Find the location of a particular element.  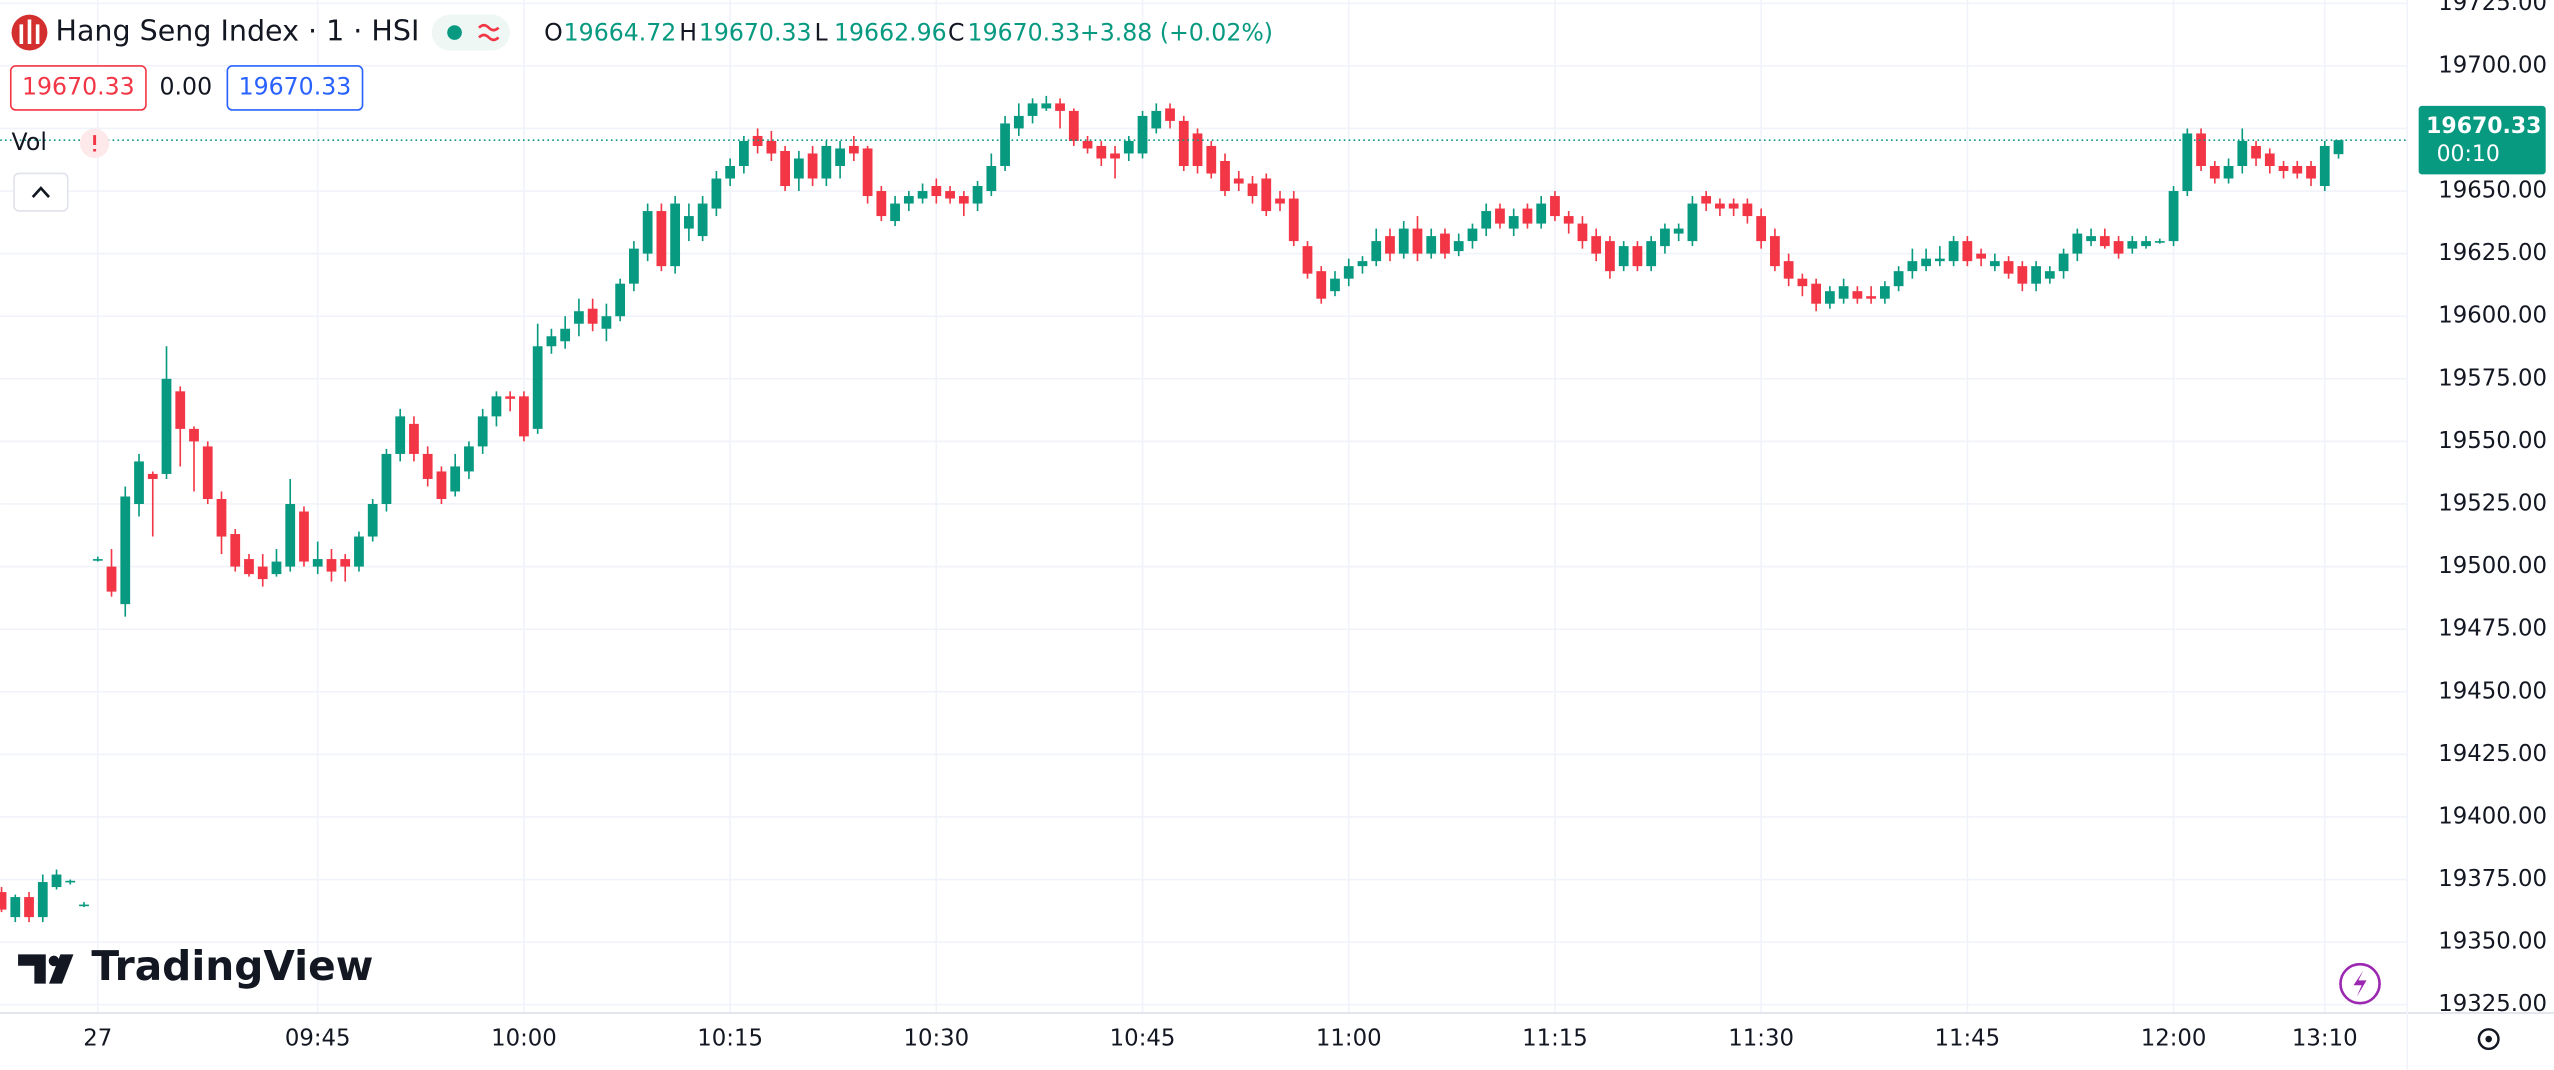

lightning-glyph is located at coordinates (2360, 983).